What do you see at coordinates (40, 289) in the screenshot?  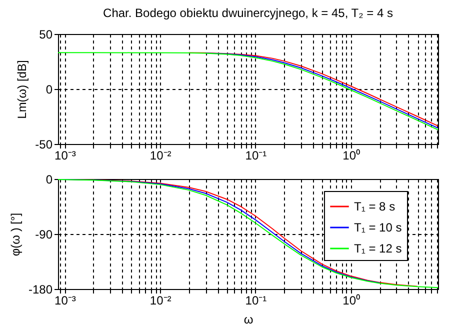 I see `y-tick-label: -180` at bounding box center [40, 289].